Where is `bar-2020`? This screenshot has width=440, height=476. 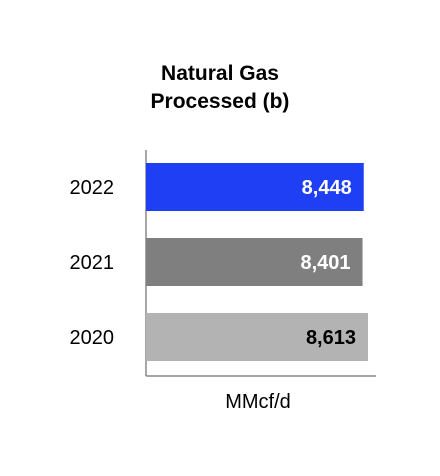 bar-2020 is located at coordinates (257, 337).